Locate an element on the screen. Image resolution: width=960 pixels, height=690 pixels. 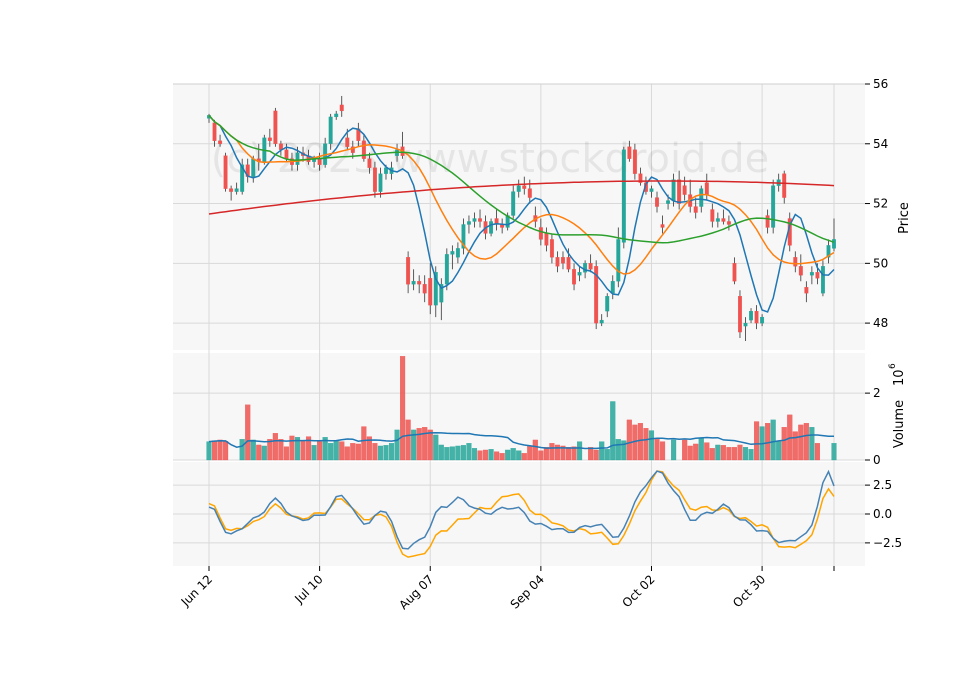
volume-tick-label: 2 is located at coordinates (877, 393).